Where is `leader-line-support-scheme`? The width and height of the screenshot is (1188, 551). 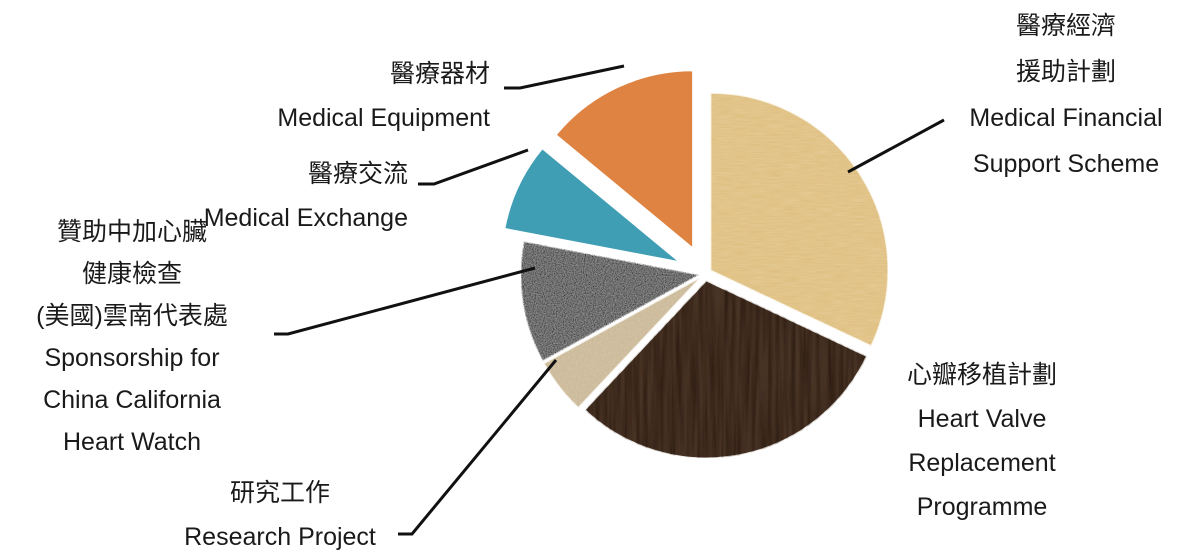 leader-line-support-scheme is located at coordinates (896, 146).